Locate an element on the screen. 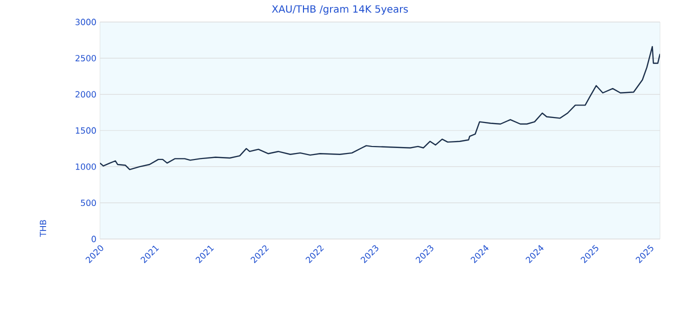 The image size is (680, 320). chart-title: XAU/THB /gram 14K 5years is located at coordinates (340, 10).